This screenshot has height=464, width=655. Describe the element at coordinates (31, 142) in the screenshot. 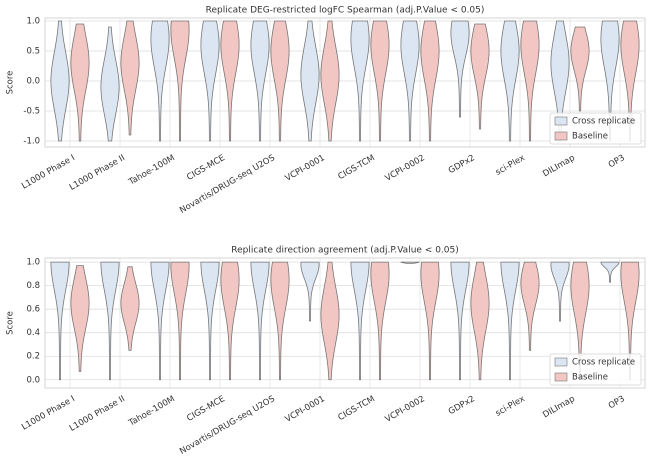

I see `y-tick-label: -1.0` at that location.